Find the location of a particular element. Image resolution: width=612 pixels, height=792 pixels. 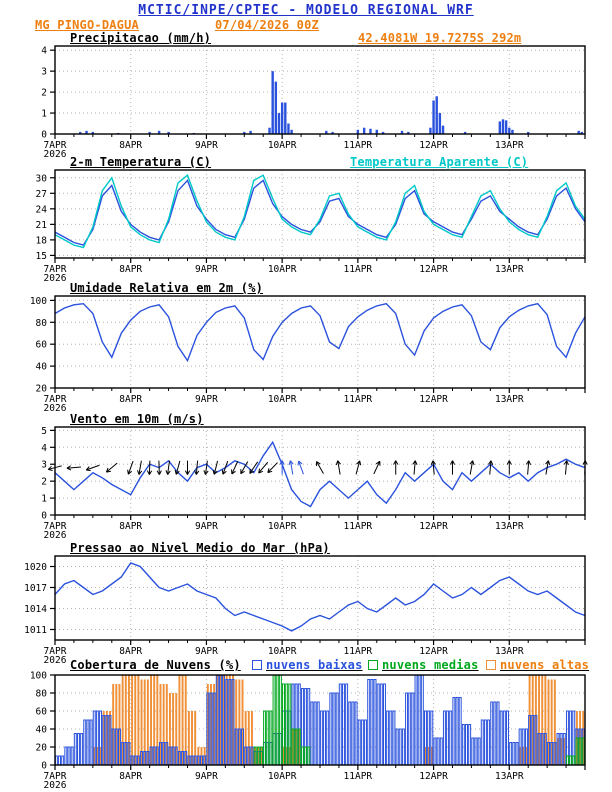

y-tick-label: 5 is located at coordinates (44, 431).